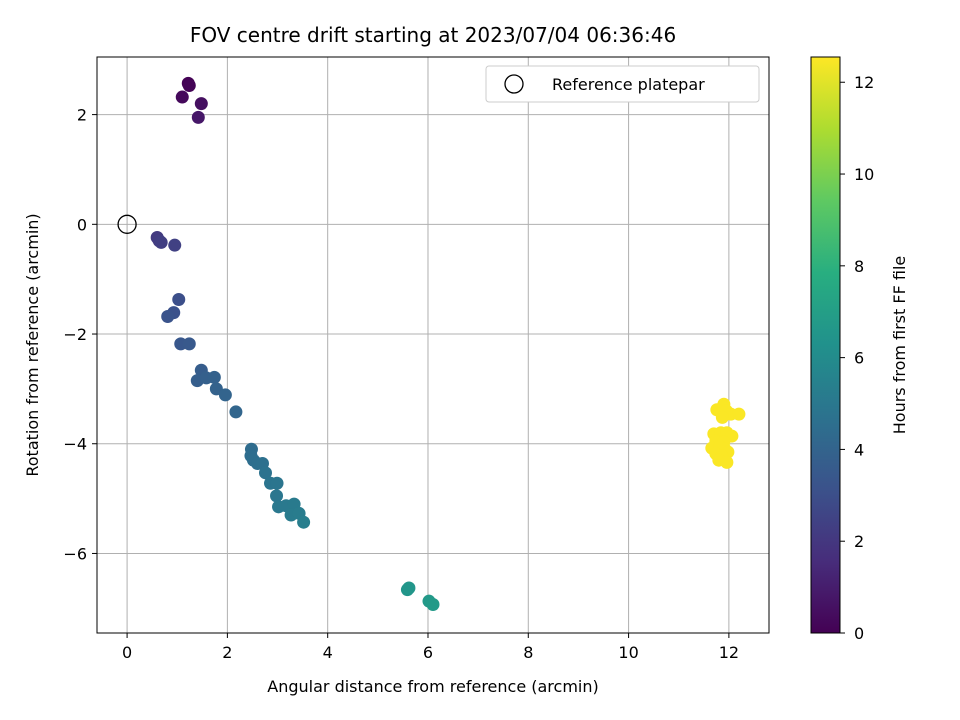 The image size is (960, 720). What do you see at coordinates (899, 345) in the screenshot?
I see `colorbar-label: Hours from first FF file` at bounding box center [899, 345].